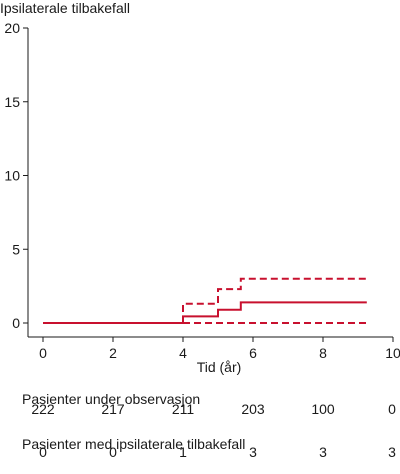  I want to click on table-cell: 211, so click(183, 409).